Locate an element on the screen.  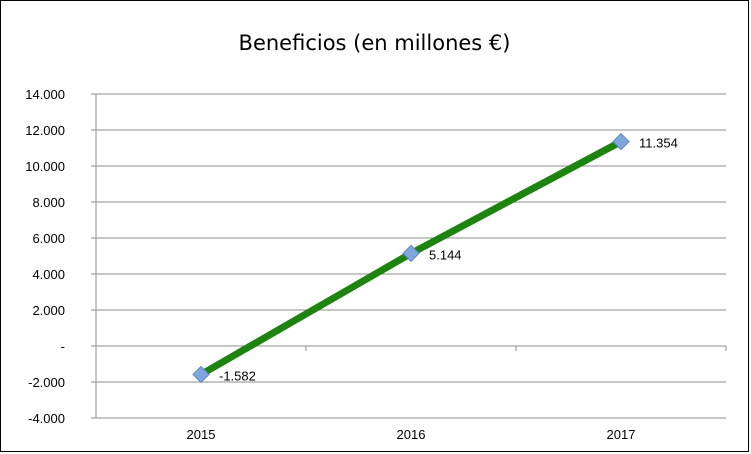
y-tick-label: 8.000 is located at coordinates (48, 202).